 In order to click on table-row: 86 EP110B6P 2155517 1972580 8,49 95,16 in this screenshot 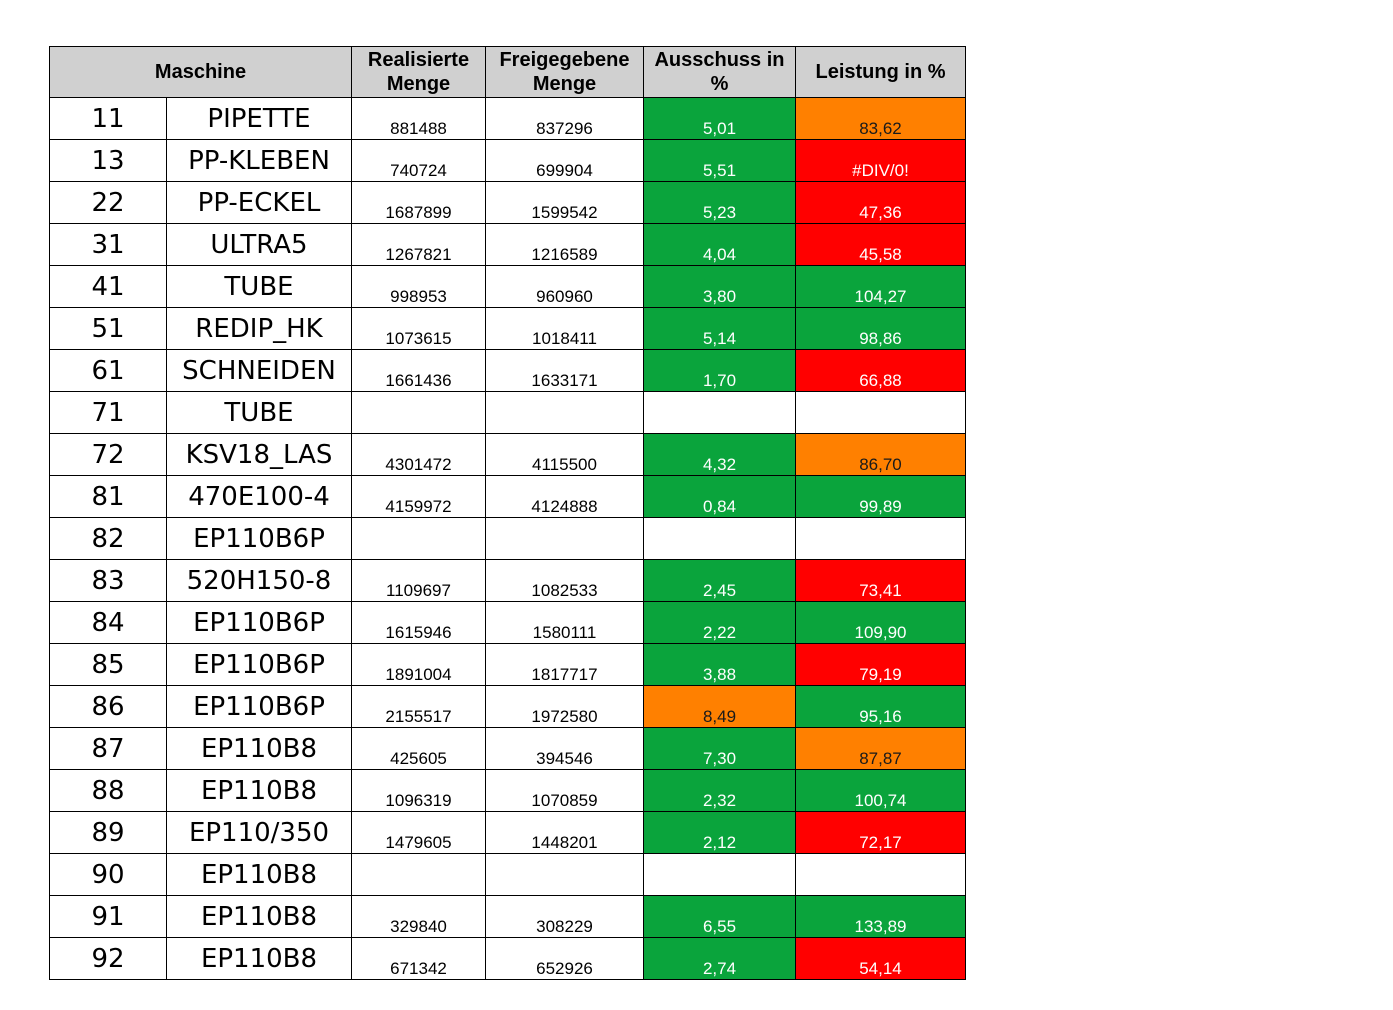, I will do `click(507, 706)`.